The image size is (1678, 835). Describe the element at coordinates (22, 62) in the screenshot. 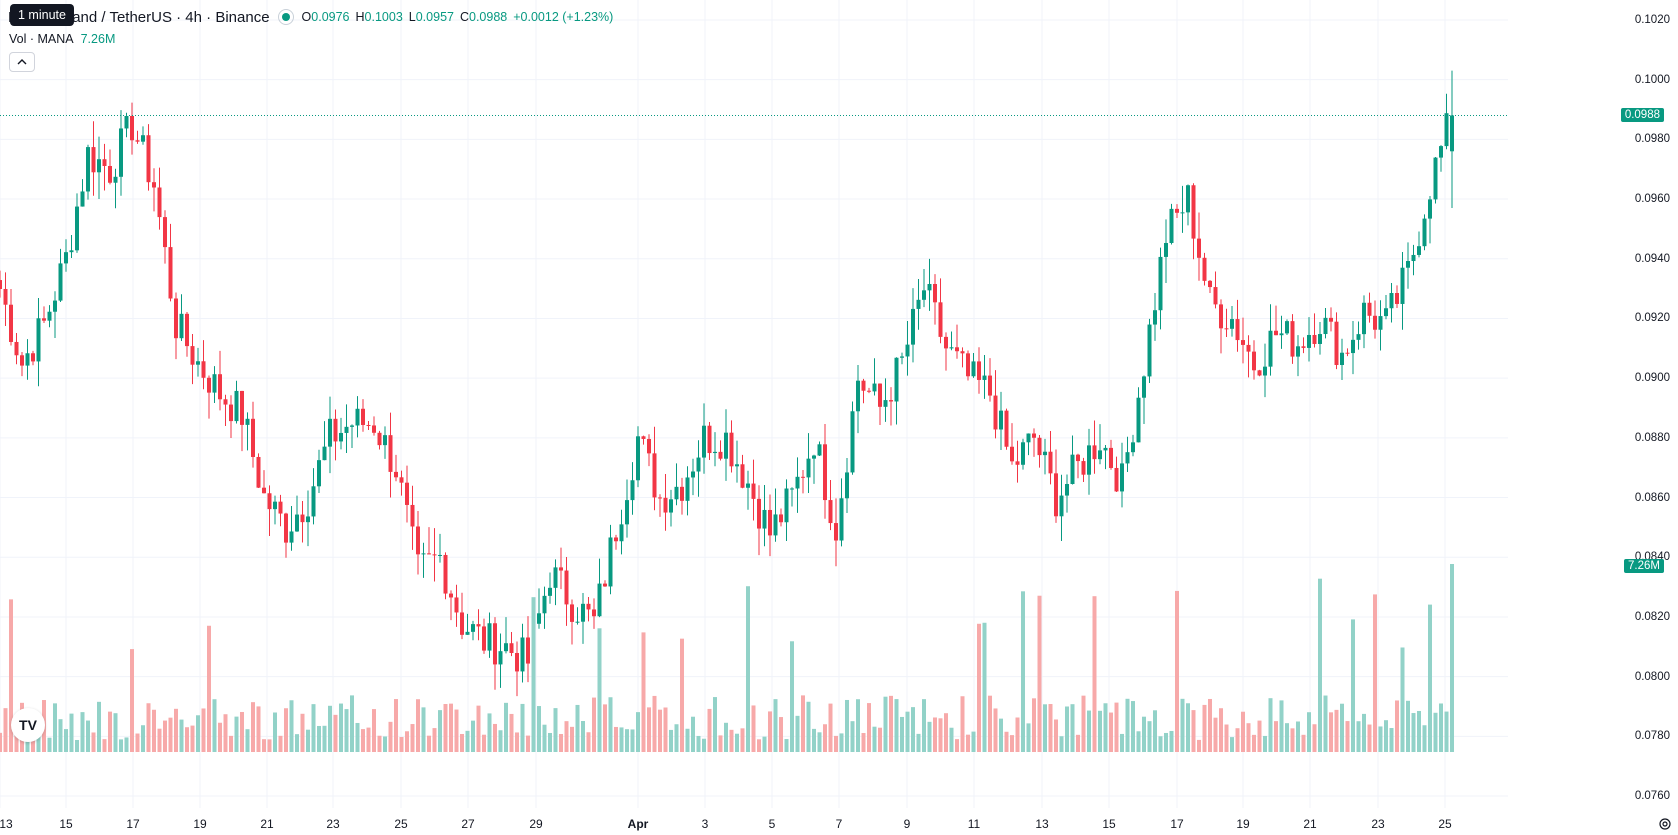

I see `collapse-legend-button` at that location.